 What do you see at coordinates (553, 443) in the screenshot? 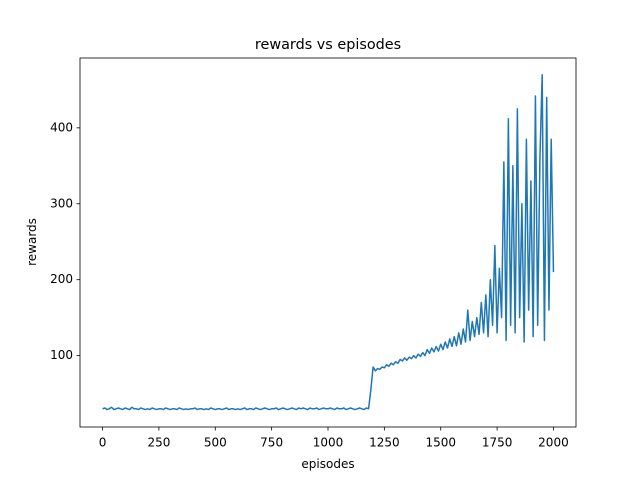
I see `x-tick-label: 2000` at bounding box center [553, 443].